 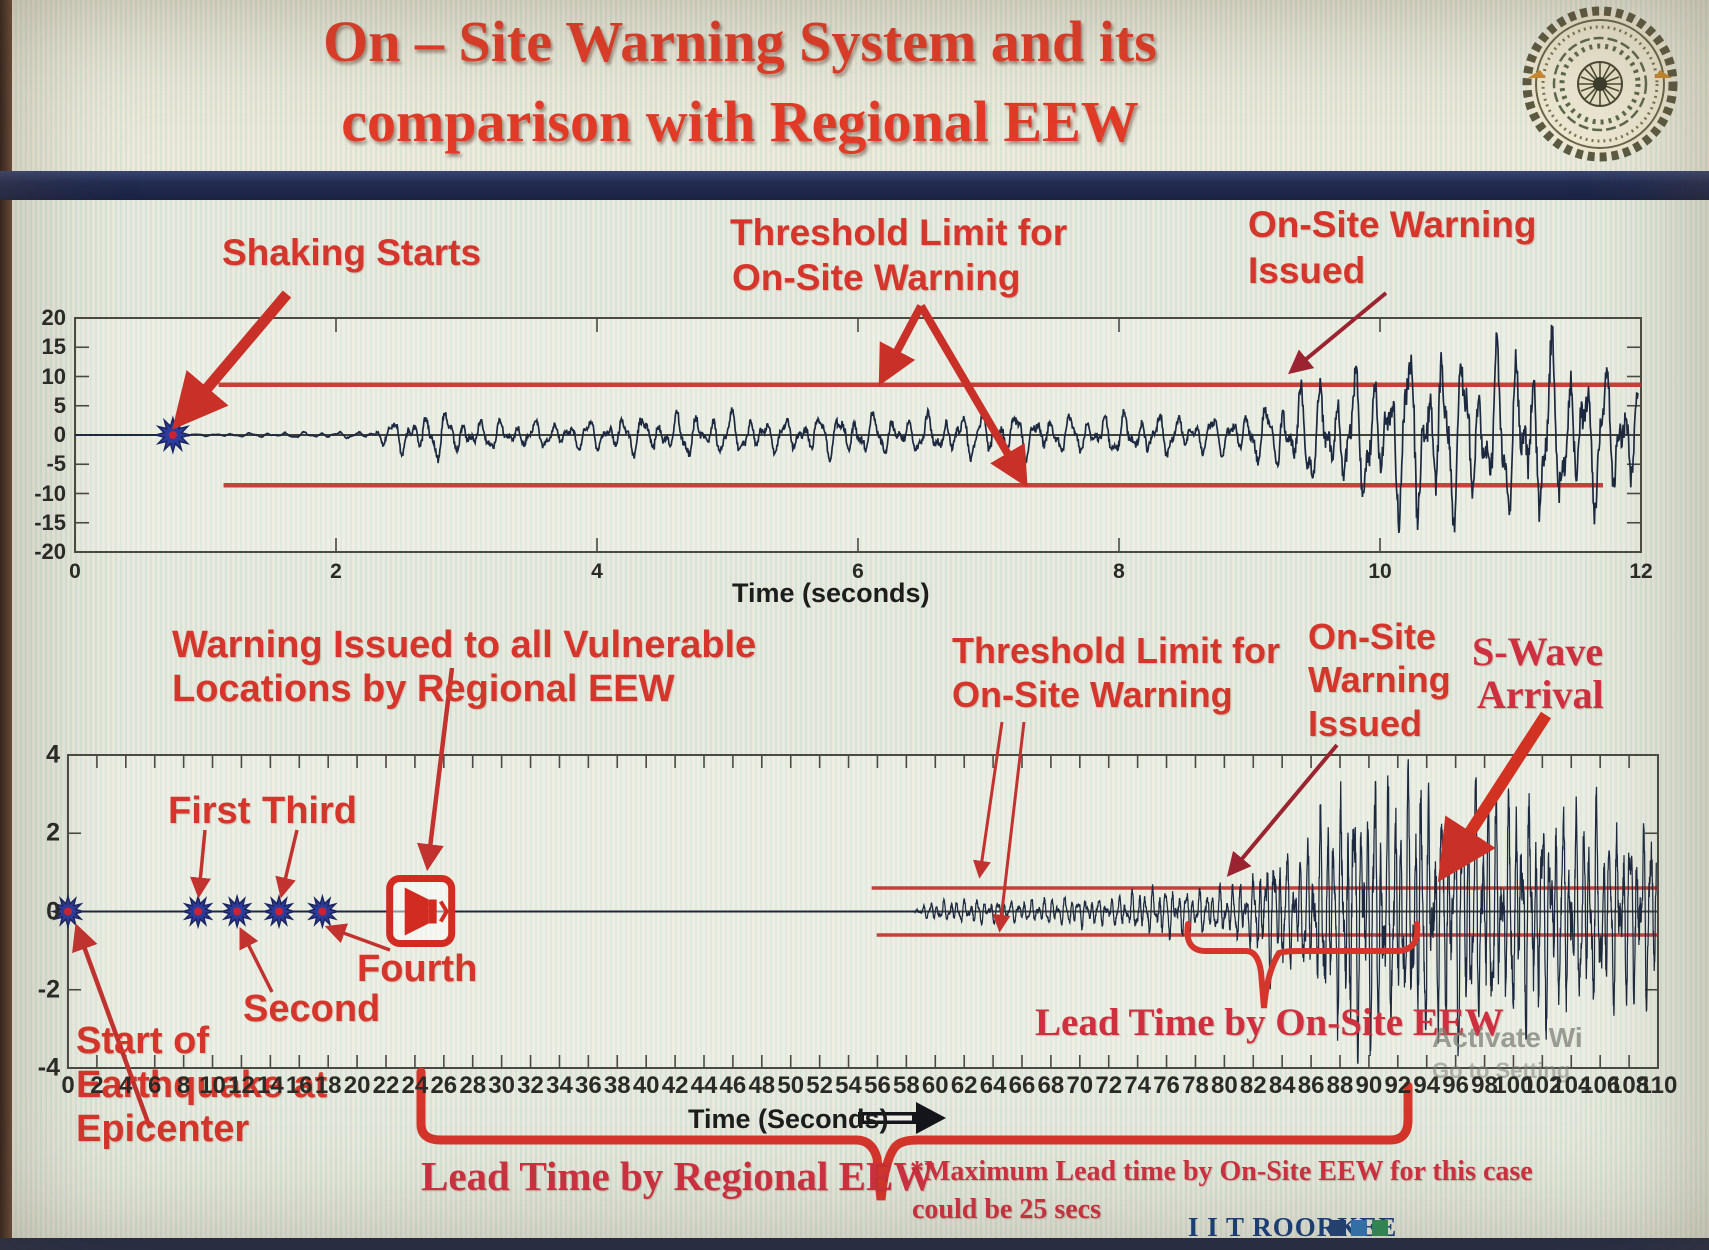 What do you see at coordinates (1051, 1085) in the screenshot?
I see `chart-1-x-tick-label: 68` at bounding box center [1051, 1085].